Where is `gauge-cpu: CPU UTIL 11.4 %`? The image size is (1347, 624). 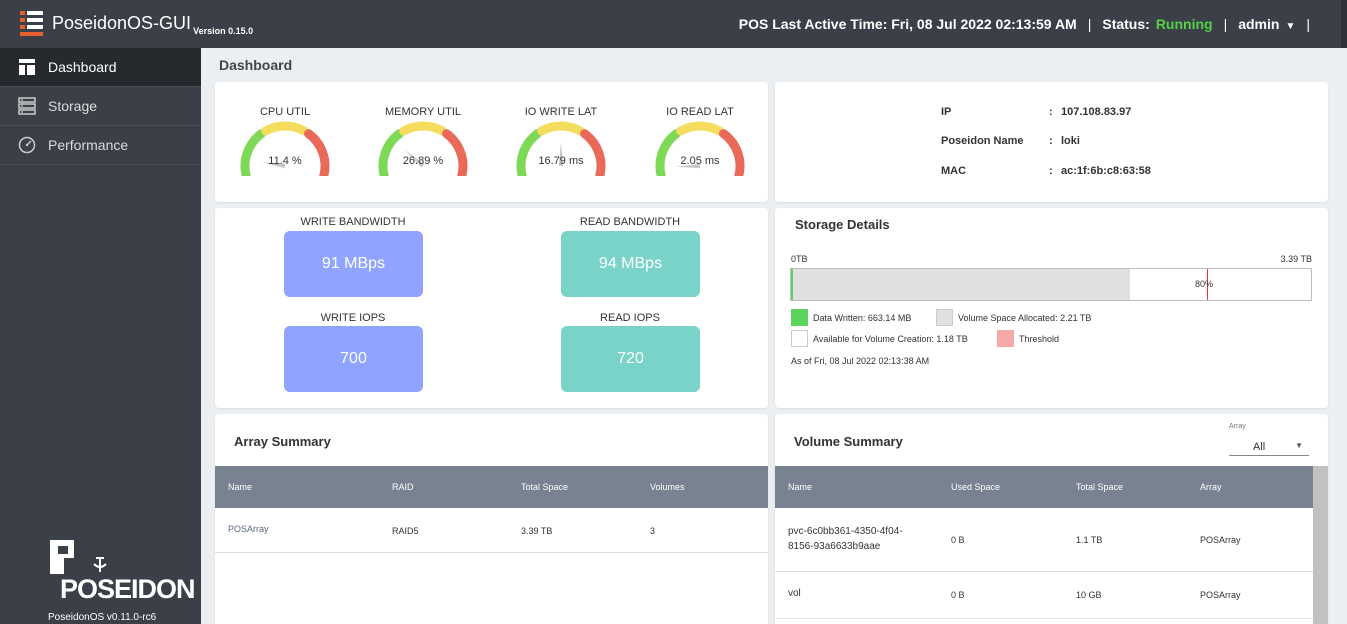 gauge-cpu: CPU UTIL 11.4 % is located at coordinates (285, 141).